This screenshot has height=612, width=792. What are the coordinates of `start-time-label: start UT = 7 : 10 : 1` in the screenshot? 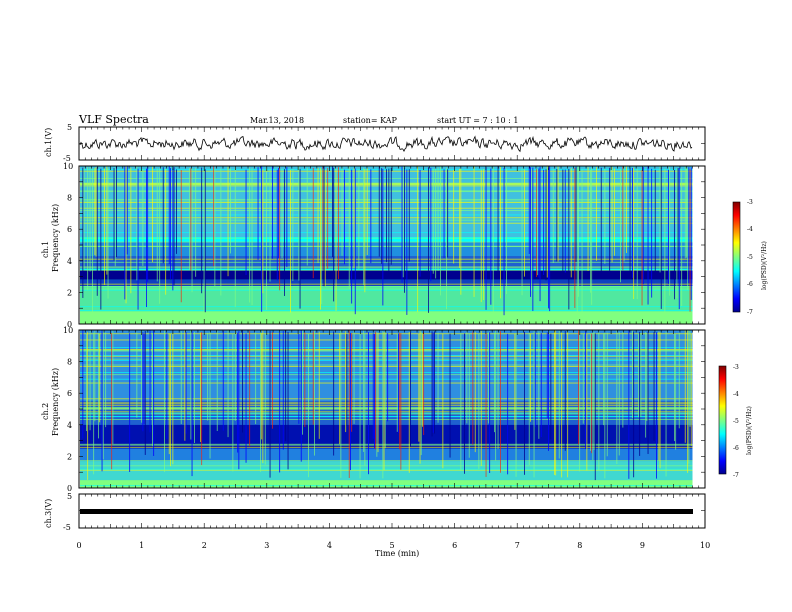 It's located at (477, 120).